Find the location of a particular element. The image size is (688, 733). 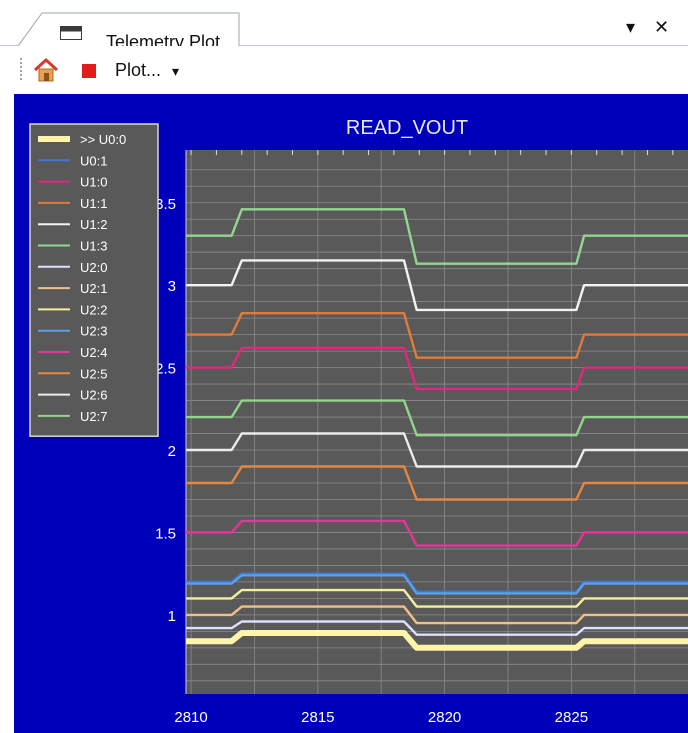

home-icon is located at coordinates (46, 70).